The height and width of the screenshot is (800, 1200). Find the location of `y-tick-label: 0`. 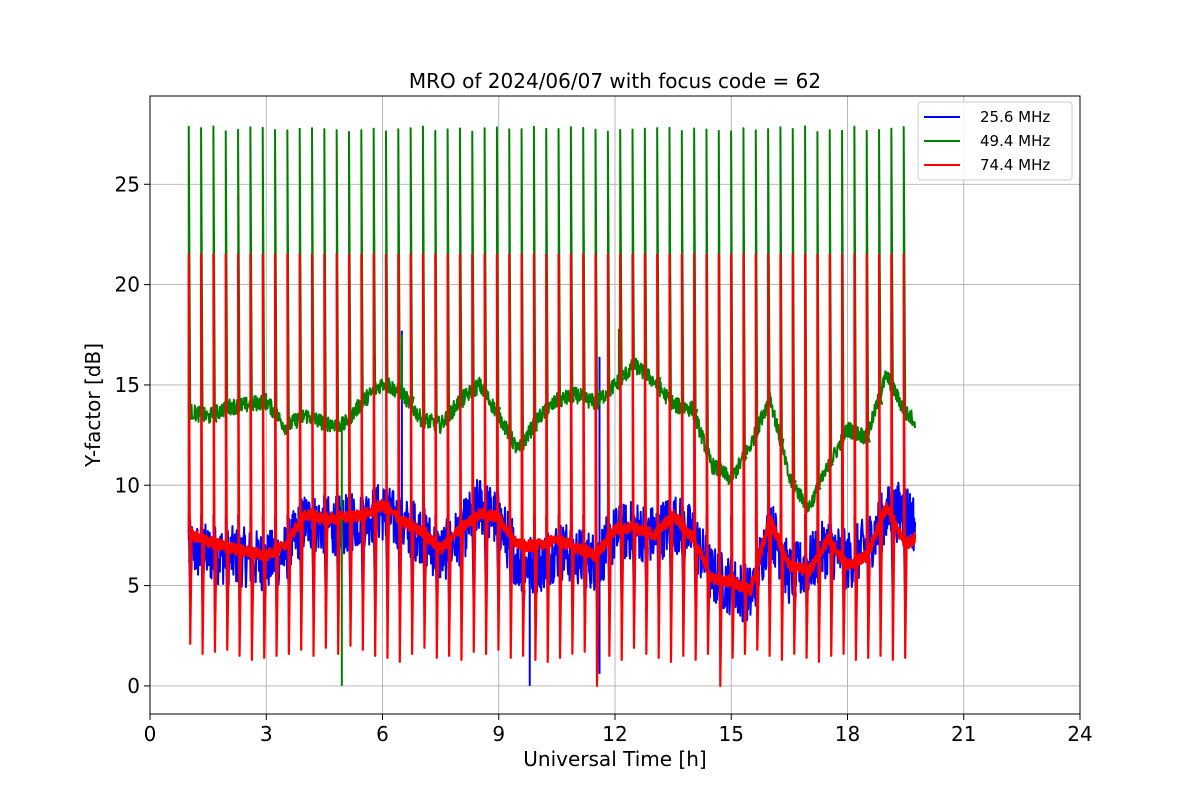

y-tick-label: 0 is located at coordinates (133, 686).